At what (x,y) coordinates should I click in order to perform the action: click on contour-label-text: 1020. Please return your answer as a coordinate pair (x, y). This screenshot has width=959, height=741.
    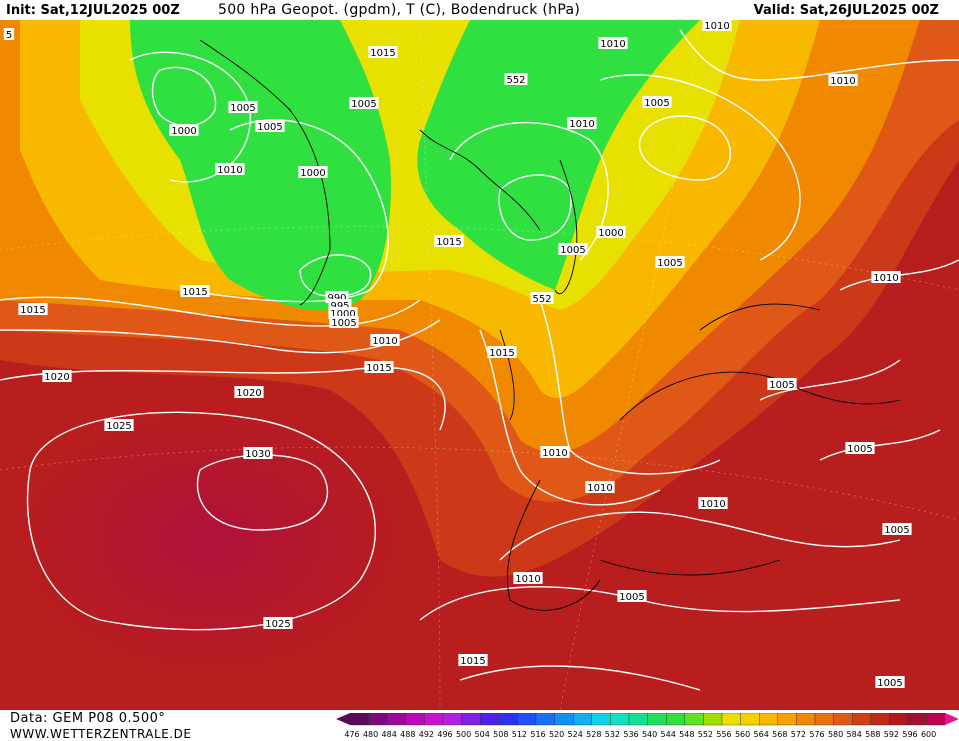
    Looking at the image, I should click on (248, 393).